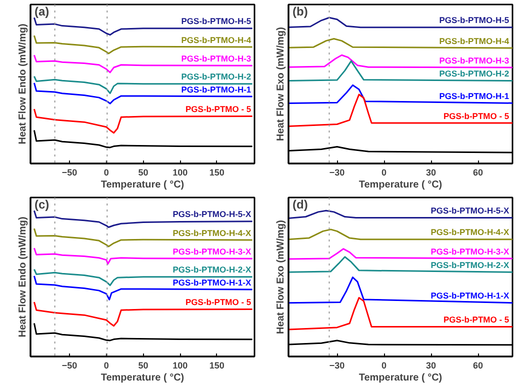  Describe the element at coordinates (300, 11) in the screenshot. I see `chart-title: (b)` at that location.